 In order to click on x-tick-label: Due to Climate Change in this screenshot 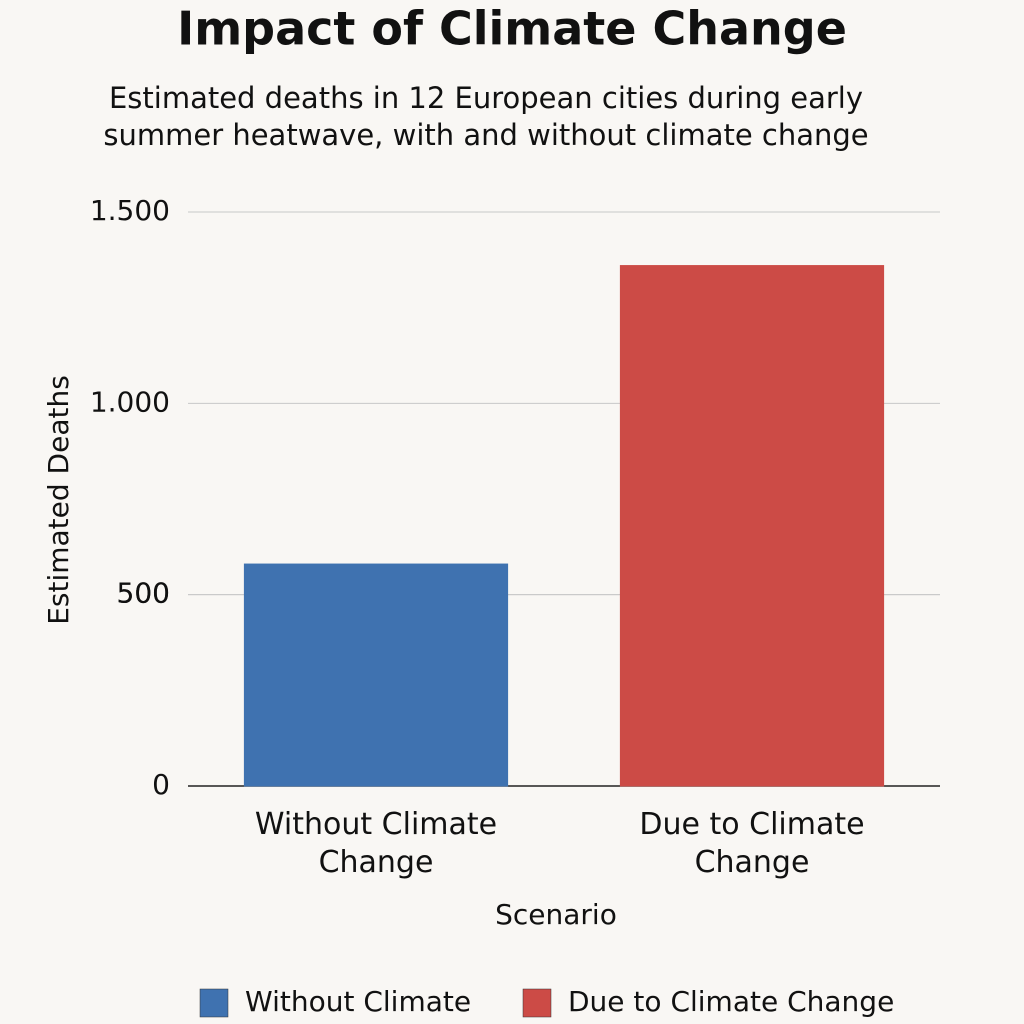, I will do `click(752, 843)`.